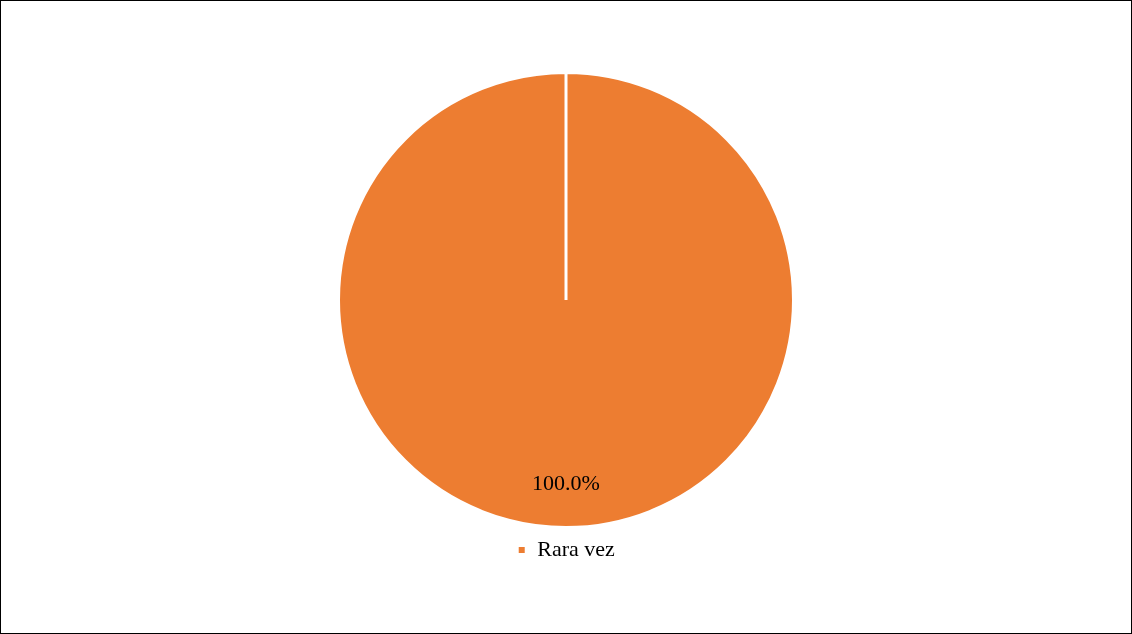 This screenshot has width=1132, height=634. I want to click on data-label: 100.0%, so click(566, 483).